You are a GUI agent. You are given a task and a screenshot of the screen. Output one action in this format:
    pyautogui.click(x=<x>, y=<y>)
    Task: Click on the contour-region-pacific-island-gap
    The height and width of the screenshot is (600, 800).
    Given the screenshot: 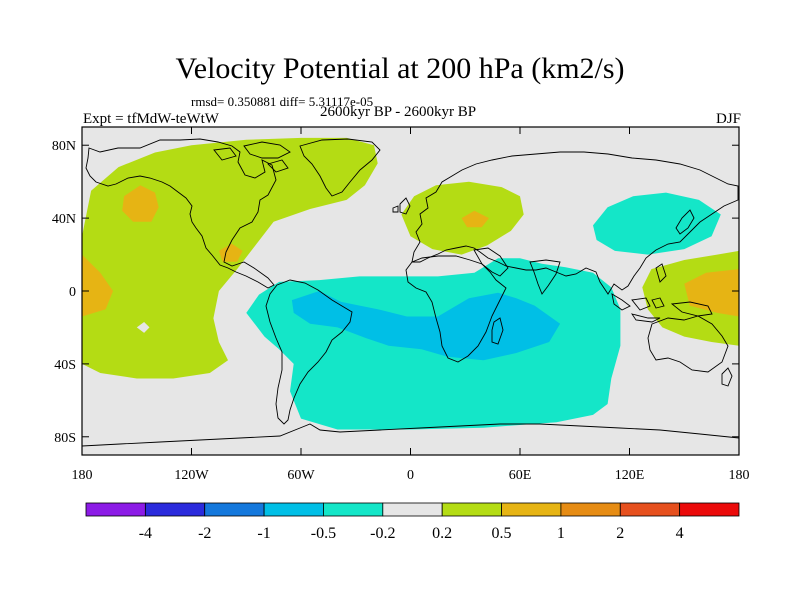 What is the action you would take?
    pyautogui.click(x=143, y=327)
    